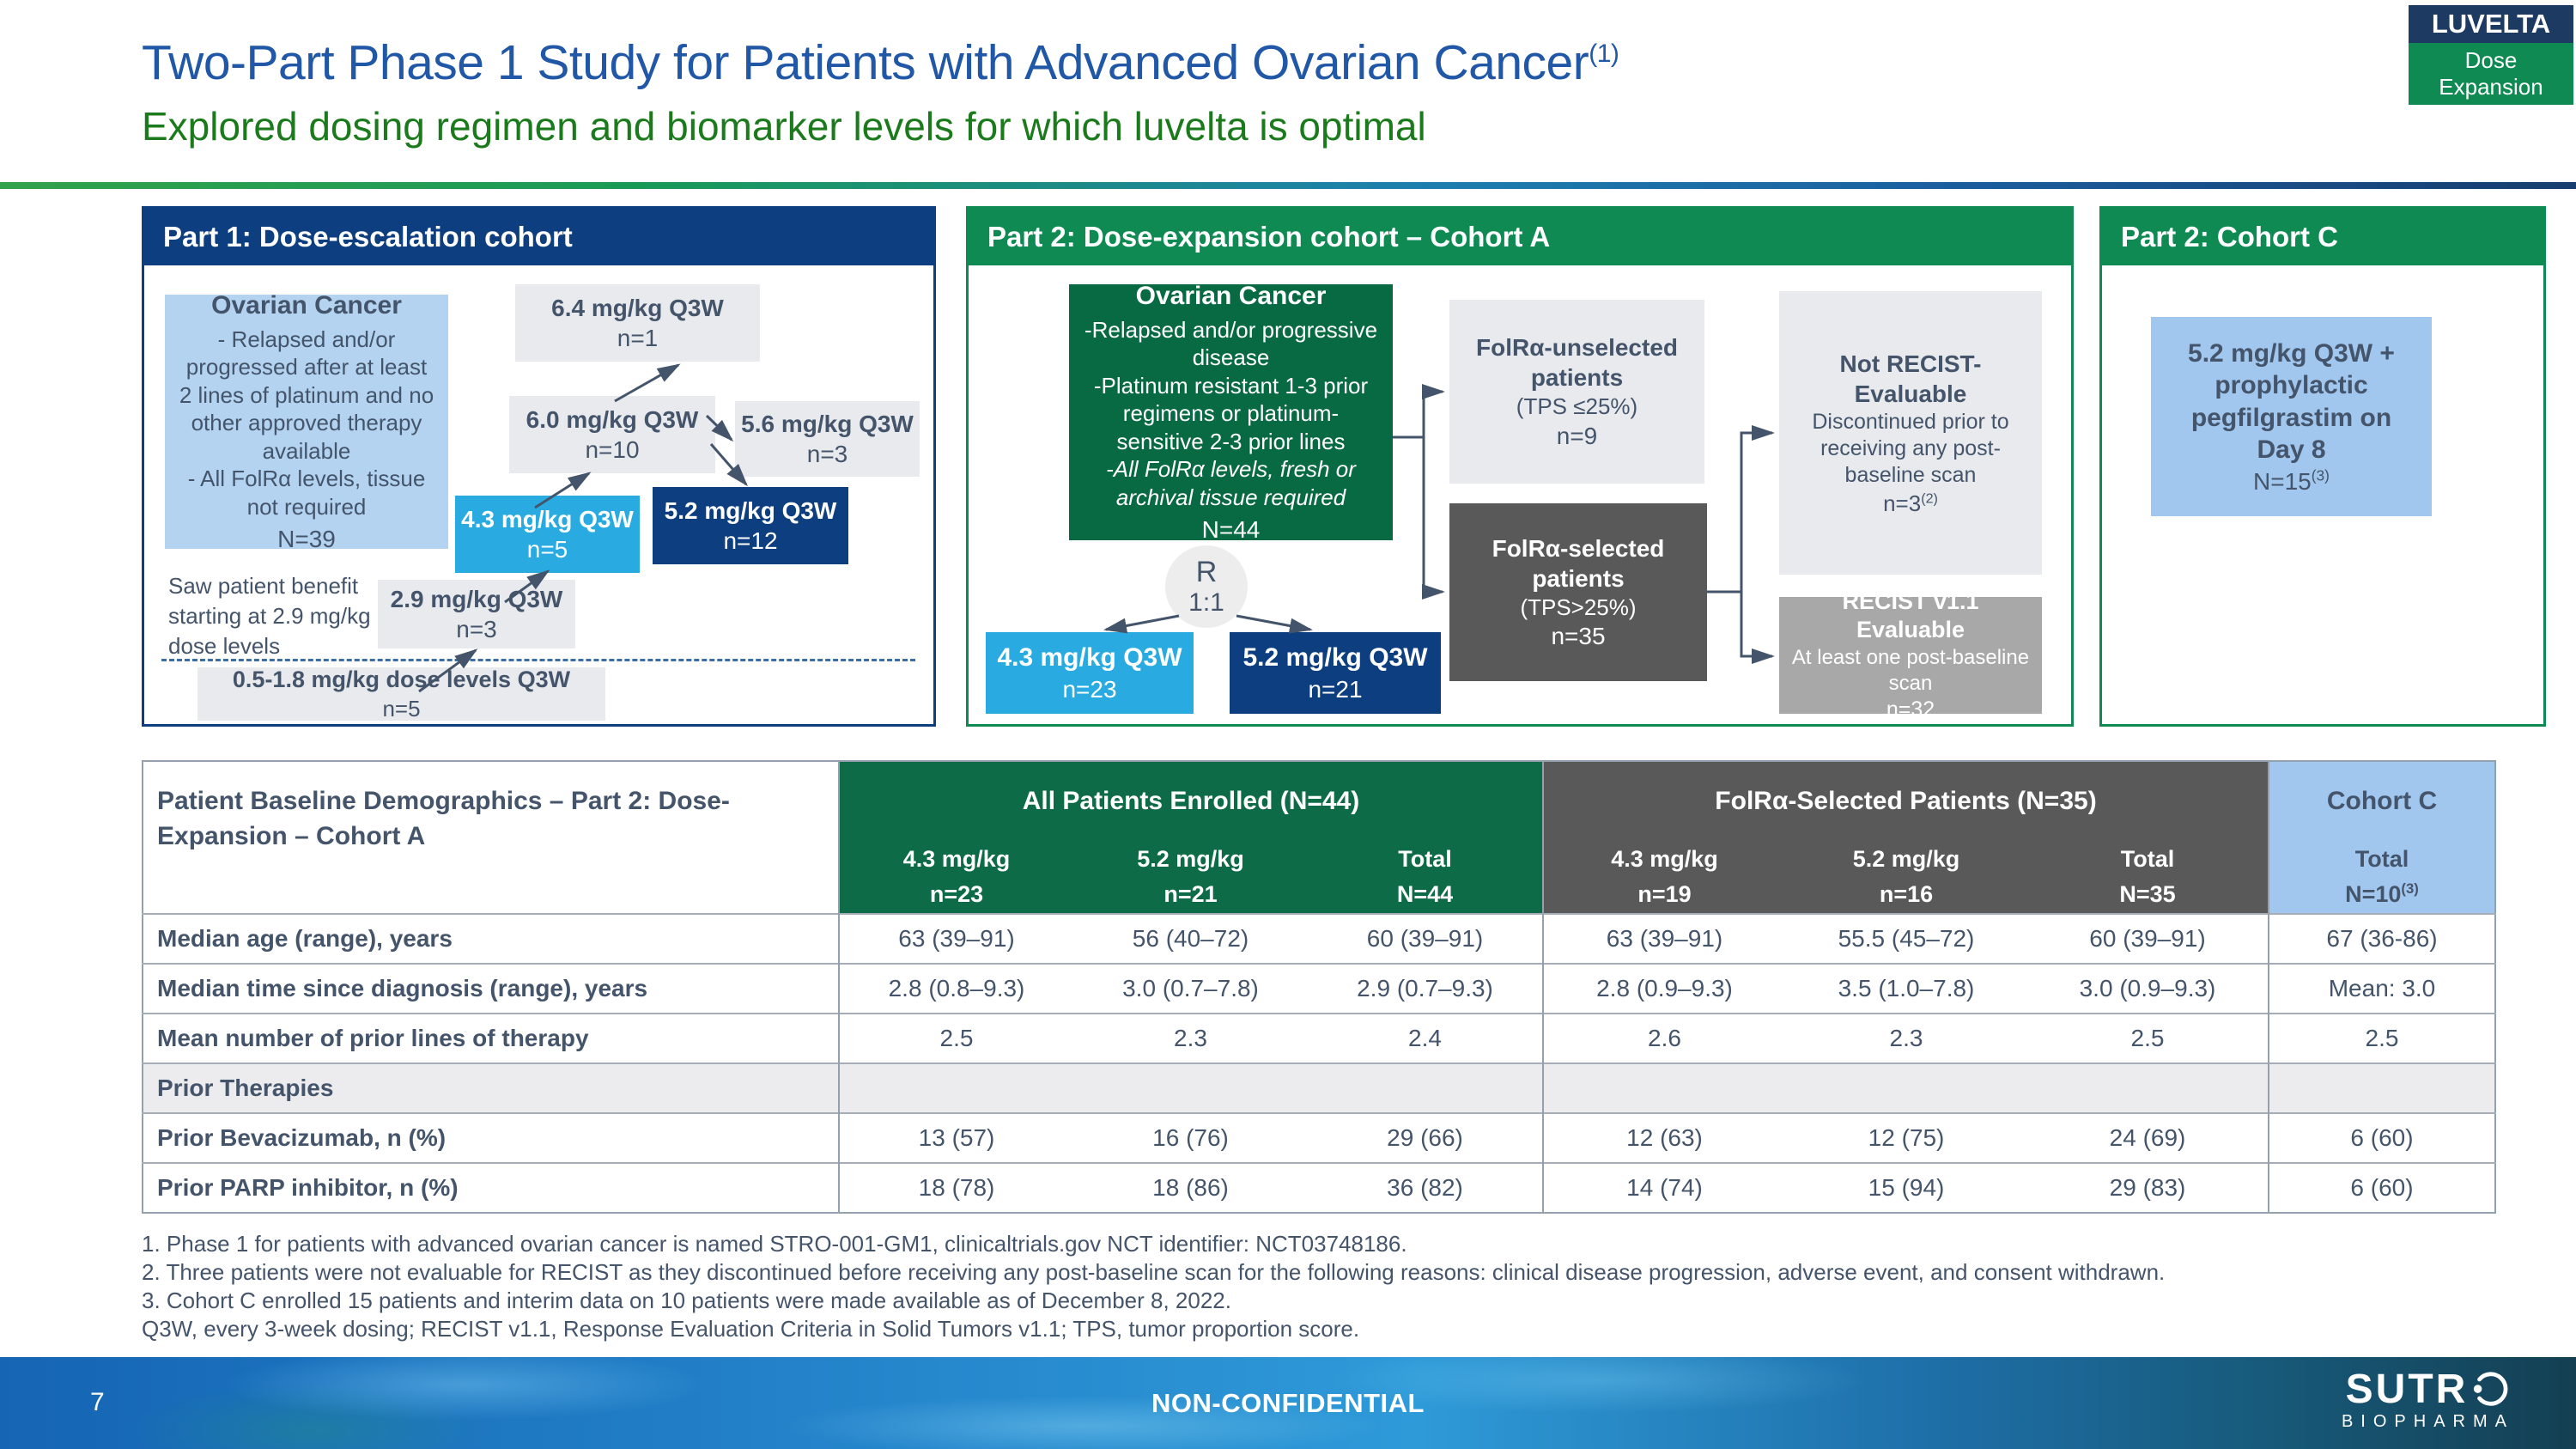 This screenshot has height=1449, width=2576. What do you see at coordinates (956, 877) in the screenshot?
I see `col-header: 4.3 mg/kg n=23` at bounding box center [956, 877].